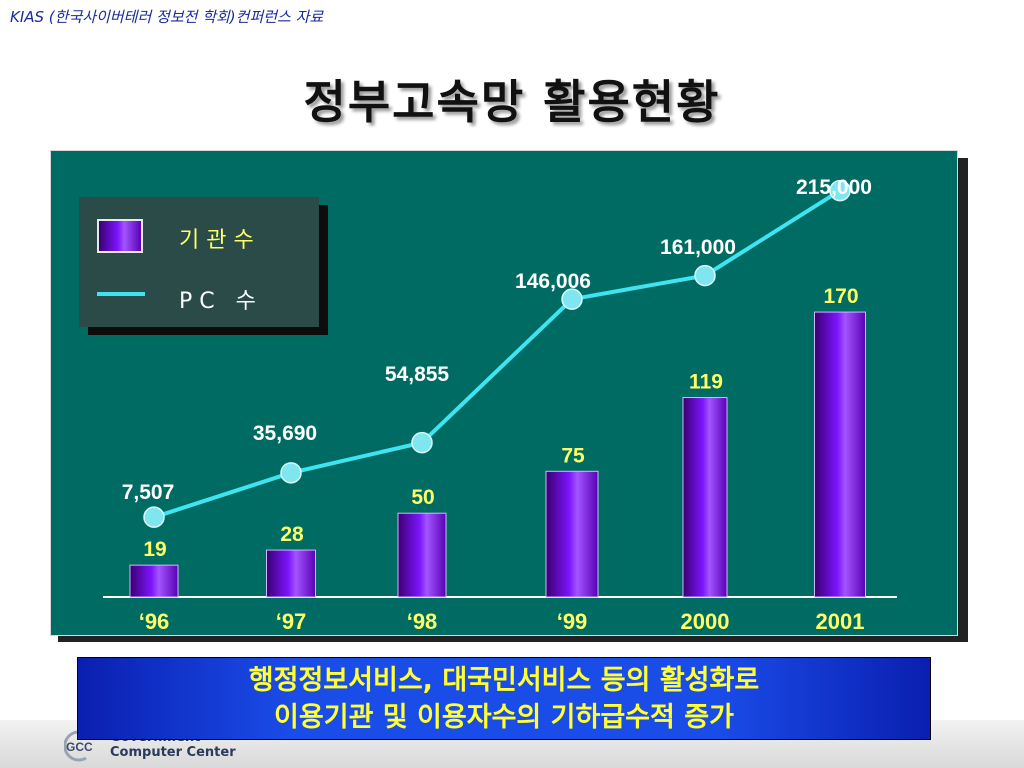 The image size is (1024, 768). Describe the element at coordinates (840, 621) in the screenshot. I see `x-tick-label-5: 2001` at that location.